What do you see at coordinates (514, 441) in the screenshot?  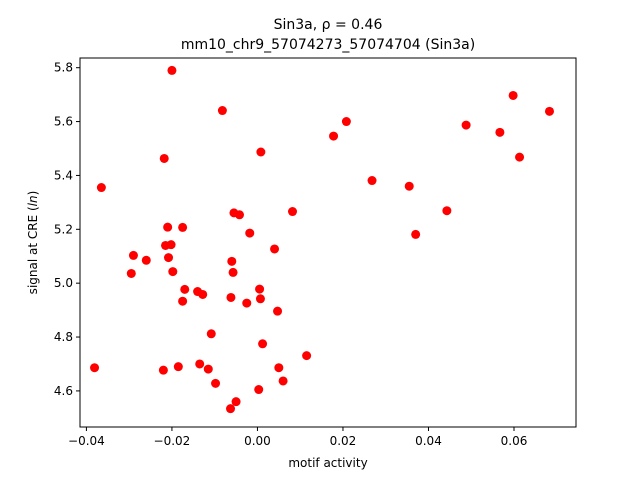 I see `x-tick-label: 0.06` at bounding box center [514, 441].